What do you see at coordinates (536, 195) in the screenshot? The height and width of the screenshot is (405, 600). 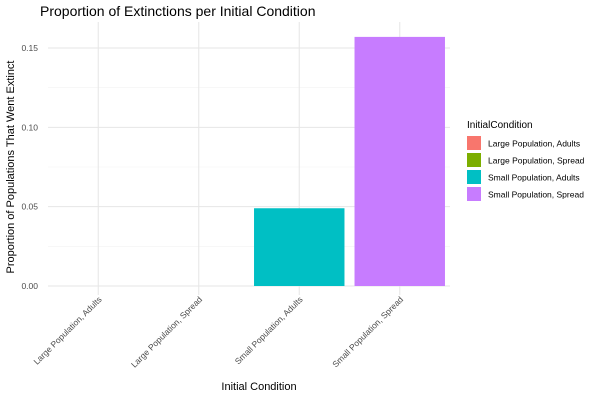 I see `legend-label: Small Population, Spread` at bounding box center [536, 195].